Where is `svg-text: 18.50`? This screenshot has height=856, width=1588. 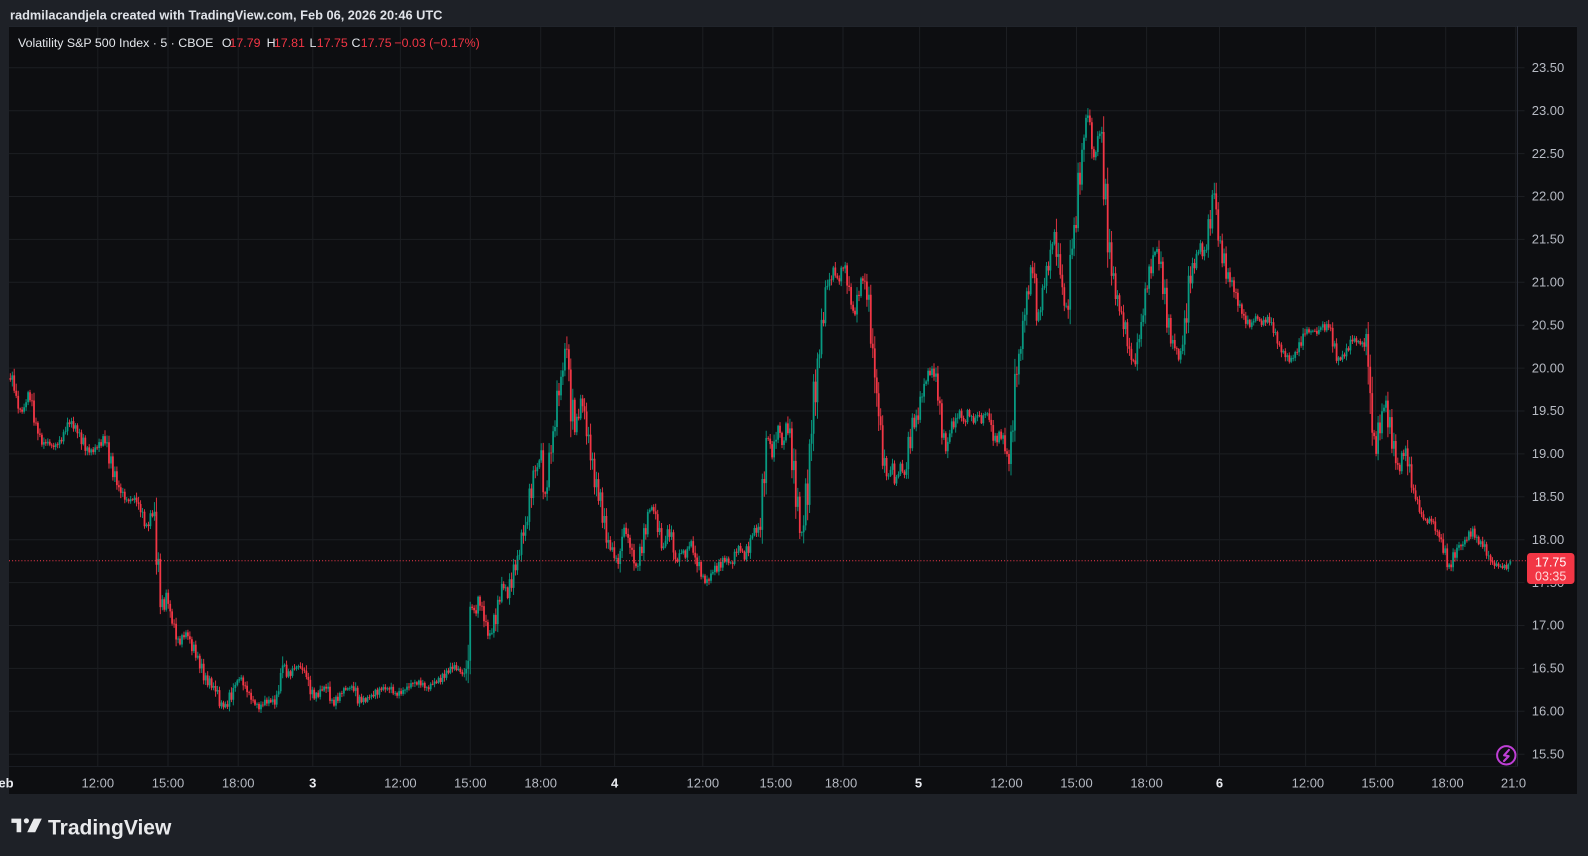
svg-text: 18.50 is located at coordinates (1548, 496).